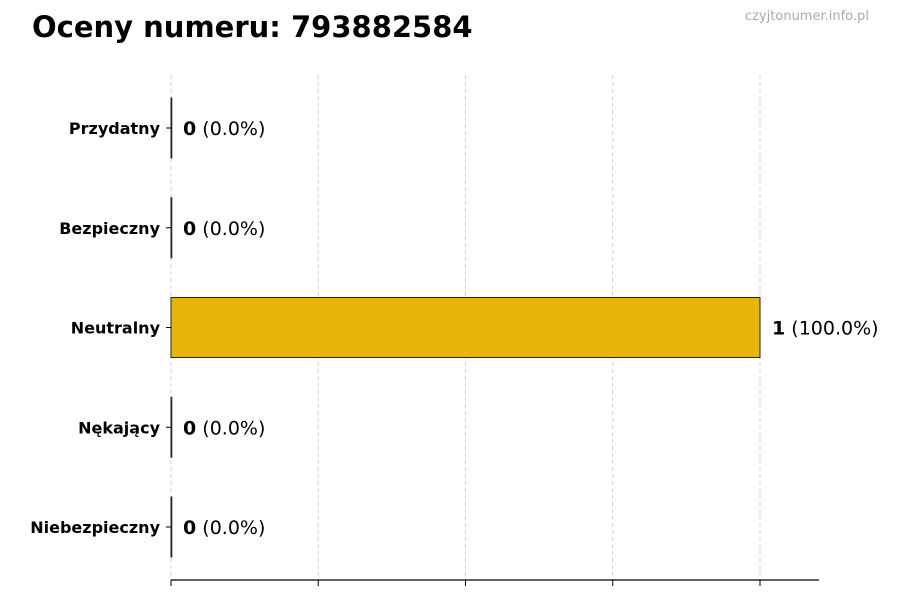  I want to click on value-label: 1 (100.0%), so click(825, 329).